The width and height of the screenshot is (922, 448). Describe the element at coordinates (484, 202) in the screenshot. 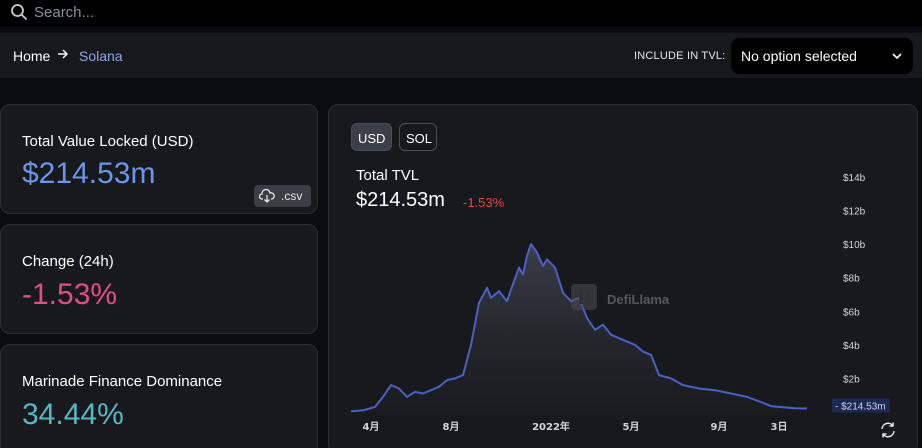

I see `chart-change: -1.53%` at that location.